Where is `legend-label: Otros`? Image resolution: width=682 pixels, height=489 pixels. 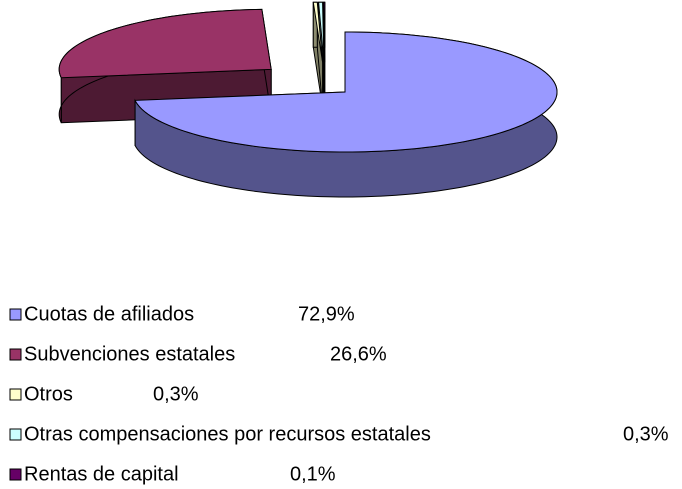
legend-label: Otros is located at coordinates (48, 394).